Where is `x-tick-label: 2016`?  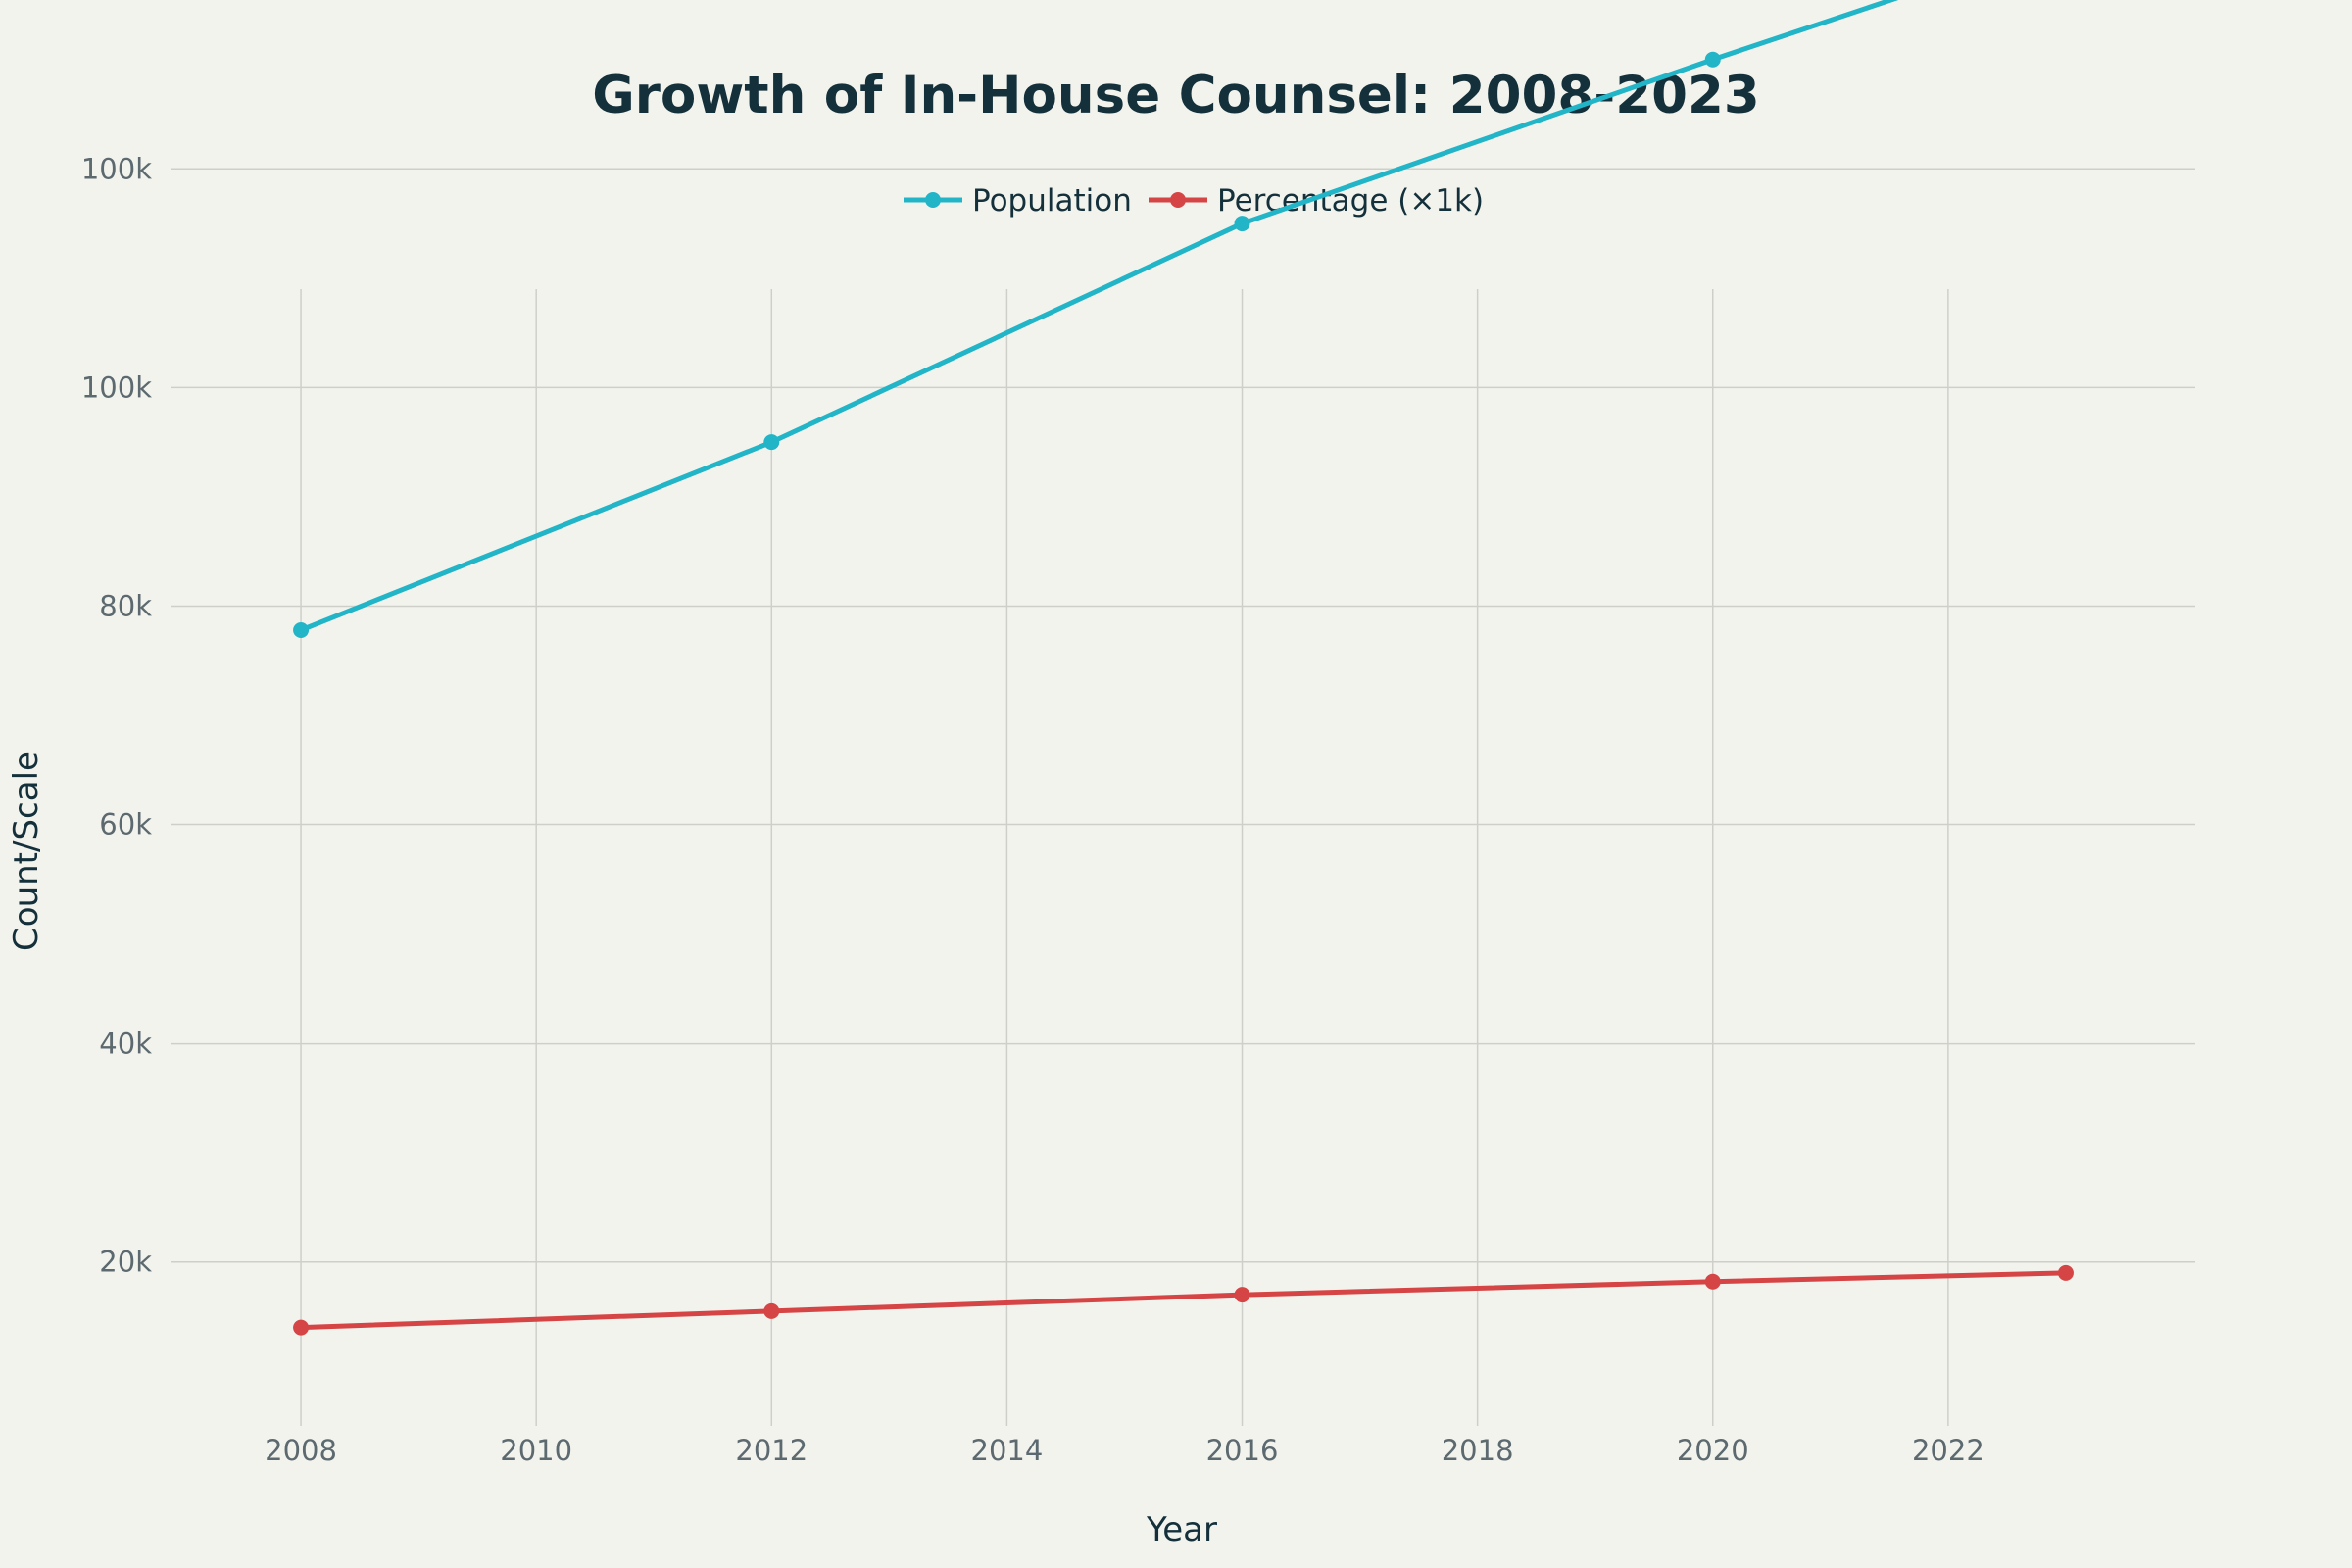 x-tick-label: 2016 is located at coordinates (1242, 1450).